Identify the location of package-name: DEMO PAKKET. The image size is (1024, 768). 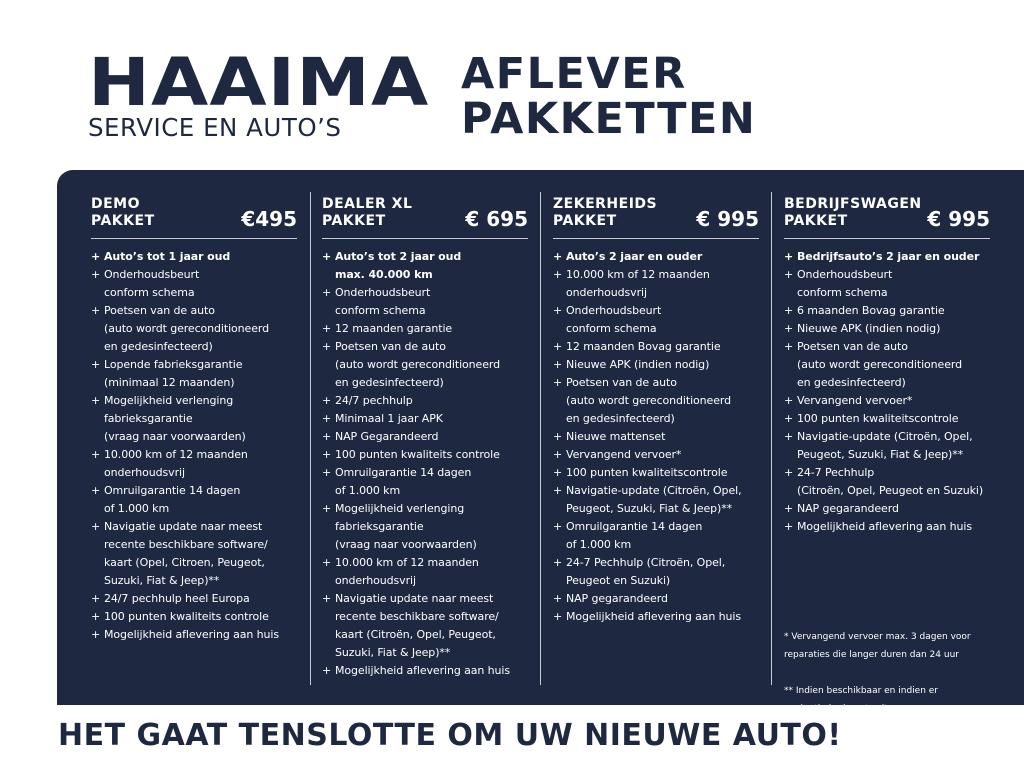
(123, 212).